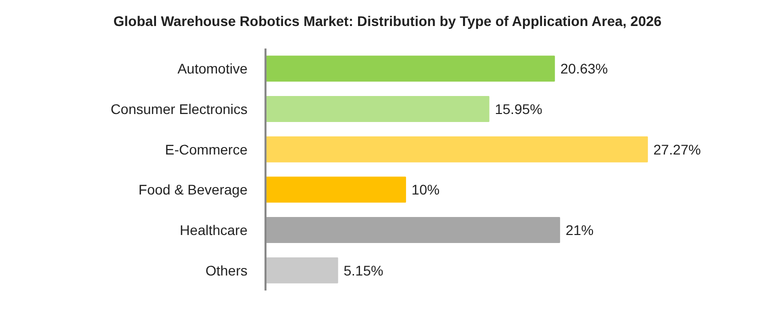 The width and height of the screenshot is (765, 325). Describe the element at coordinates (426, 190) in the screenshot. I see `data-label: 10%` at that location.